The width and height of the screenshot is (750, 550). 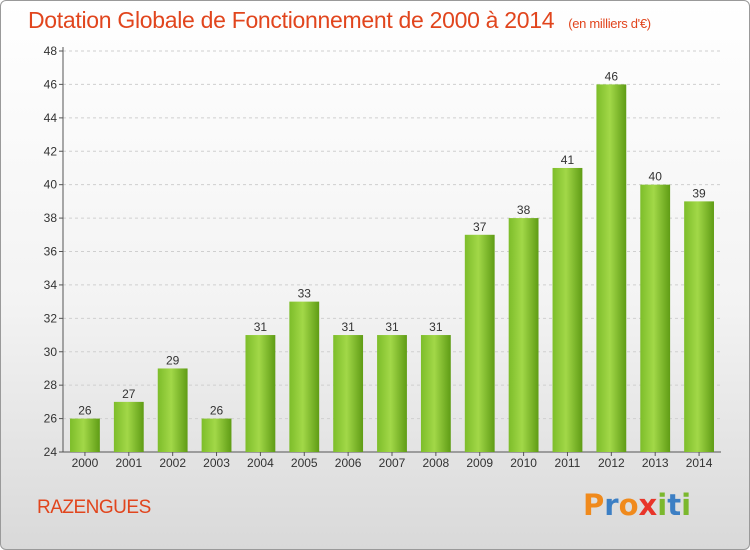 I want to click on x-tick-label: 2002, so click(x=172, y=463).